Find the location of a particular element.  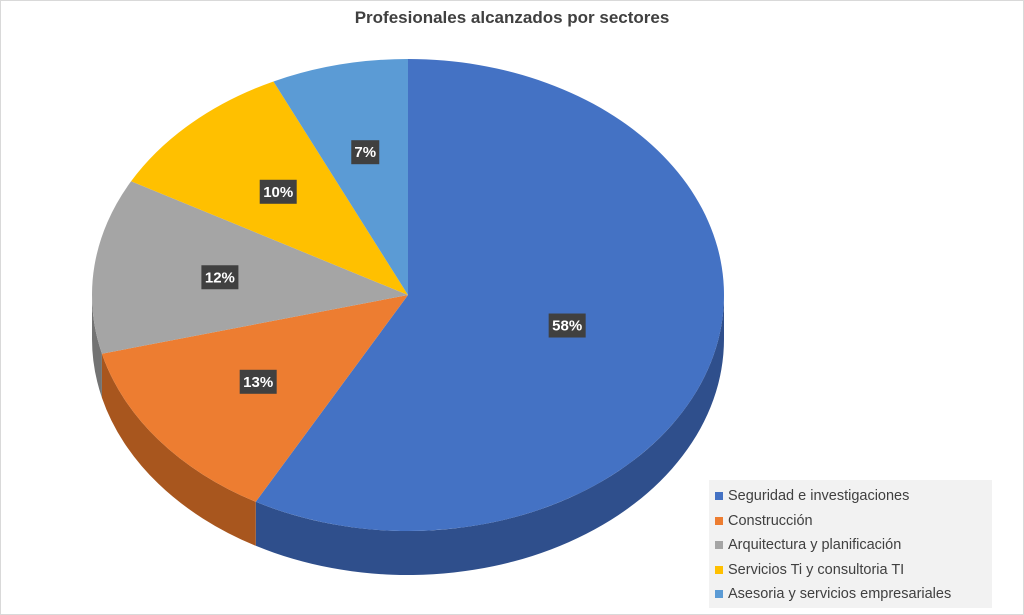

data-label-arquitectura-y-planificacion: 12% is located at coordinates (220, 277).